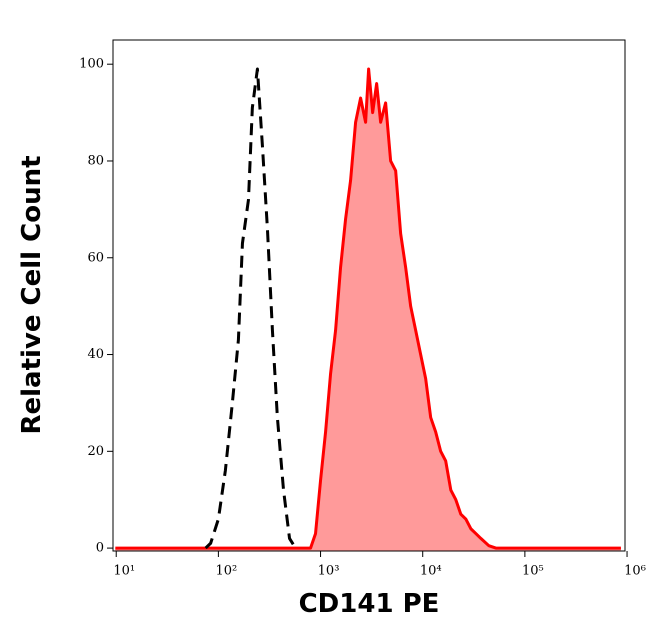  What do you see at coordinates (227, 571) in the screenshot?
I see `x-tick-label: 10²` at bounding box center [227, 571].